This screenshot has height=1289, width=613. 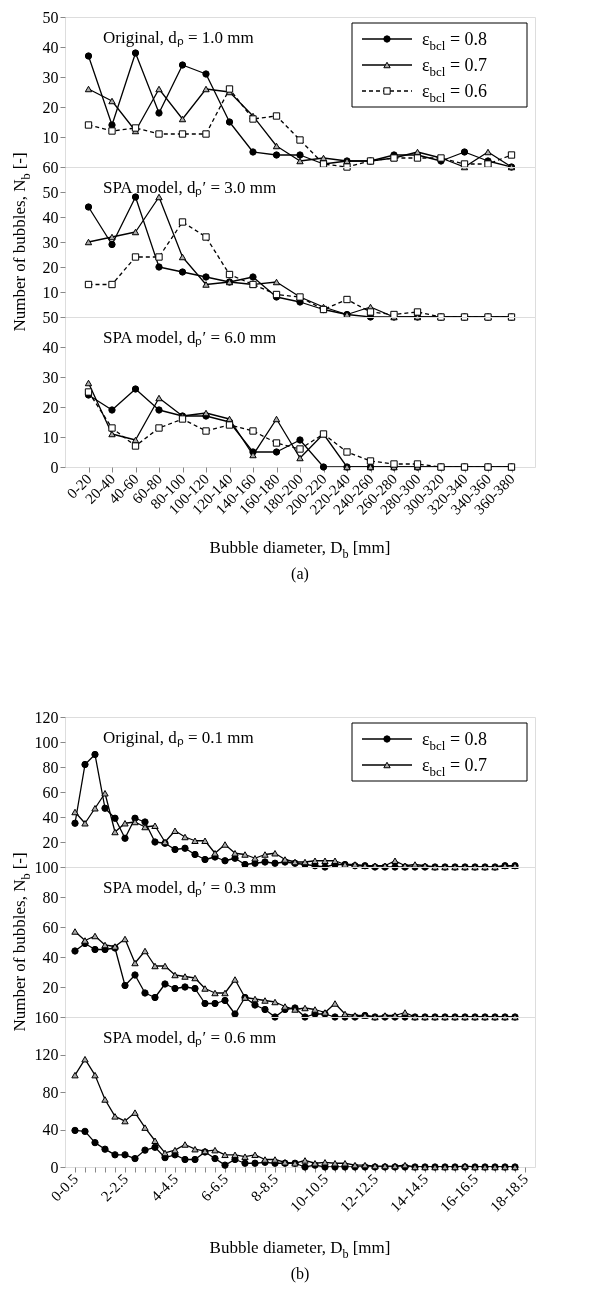 What do you see at coordinates (46, 1017) in the screenshot?
I see `y-tick-label: 160` at bounding box center [46, 1017].